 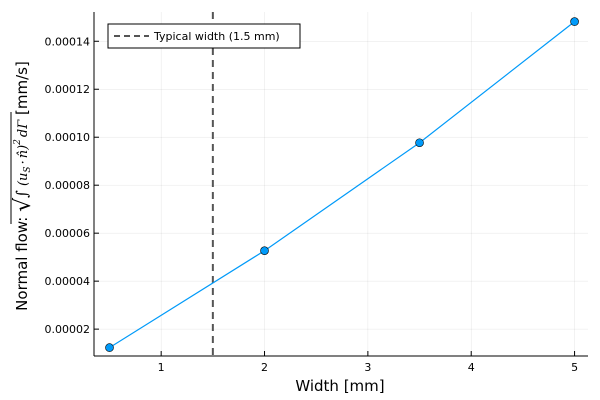 I want to click on y-axis-title-prefix: Normal flow:, so click(x=22, y=261).